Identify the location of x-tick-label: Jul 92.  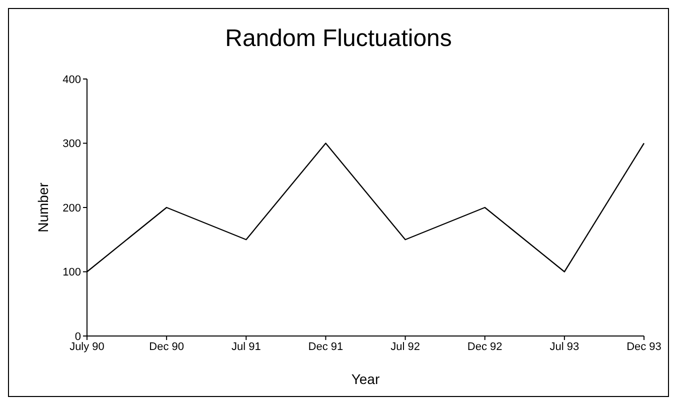
(405, 346).